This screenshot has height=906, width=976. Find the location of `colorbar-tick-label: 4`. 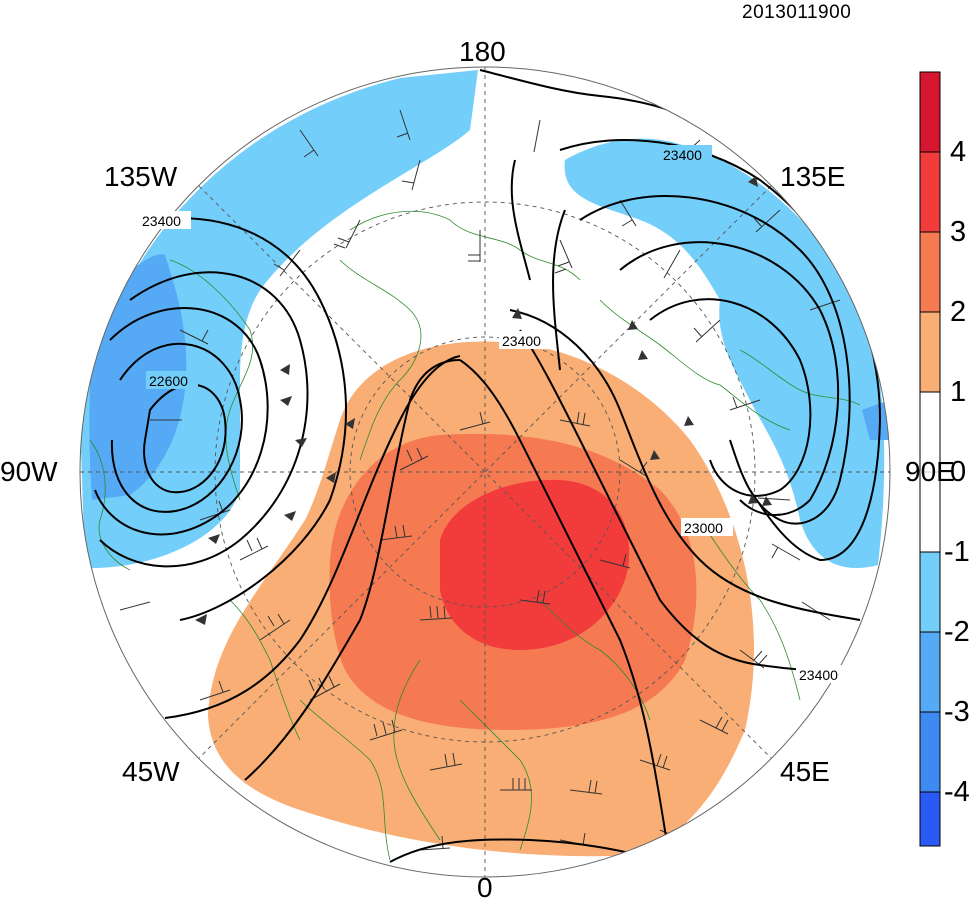

colorbar-tick-label: 4 is located at coordinates (958, 152).